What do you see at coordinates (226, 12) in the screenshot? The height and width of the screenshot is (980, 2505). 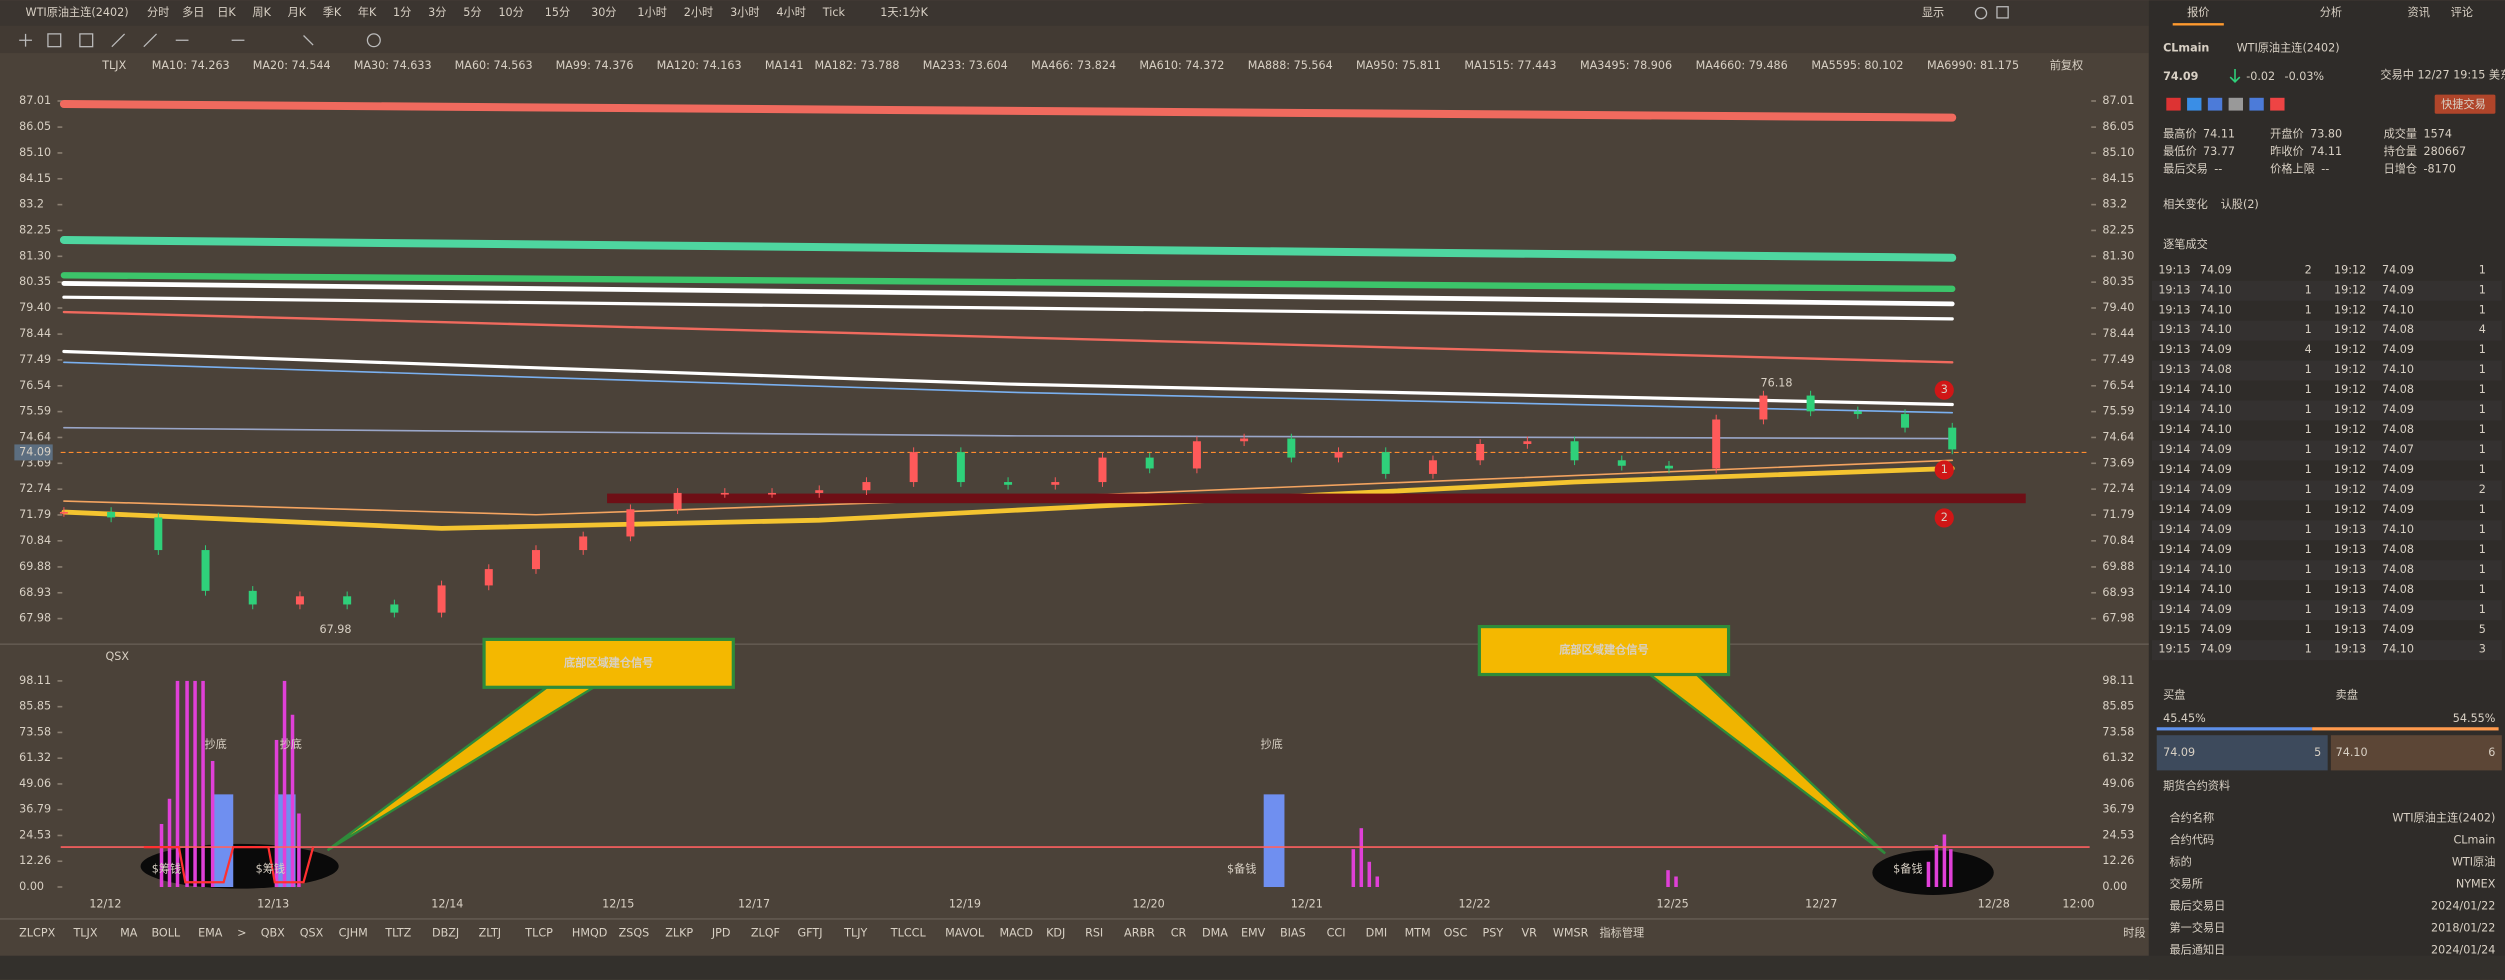 I see `period-button: 日K` at bounding box center [226, 12].